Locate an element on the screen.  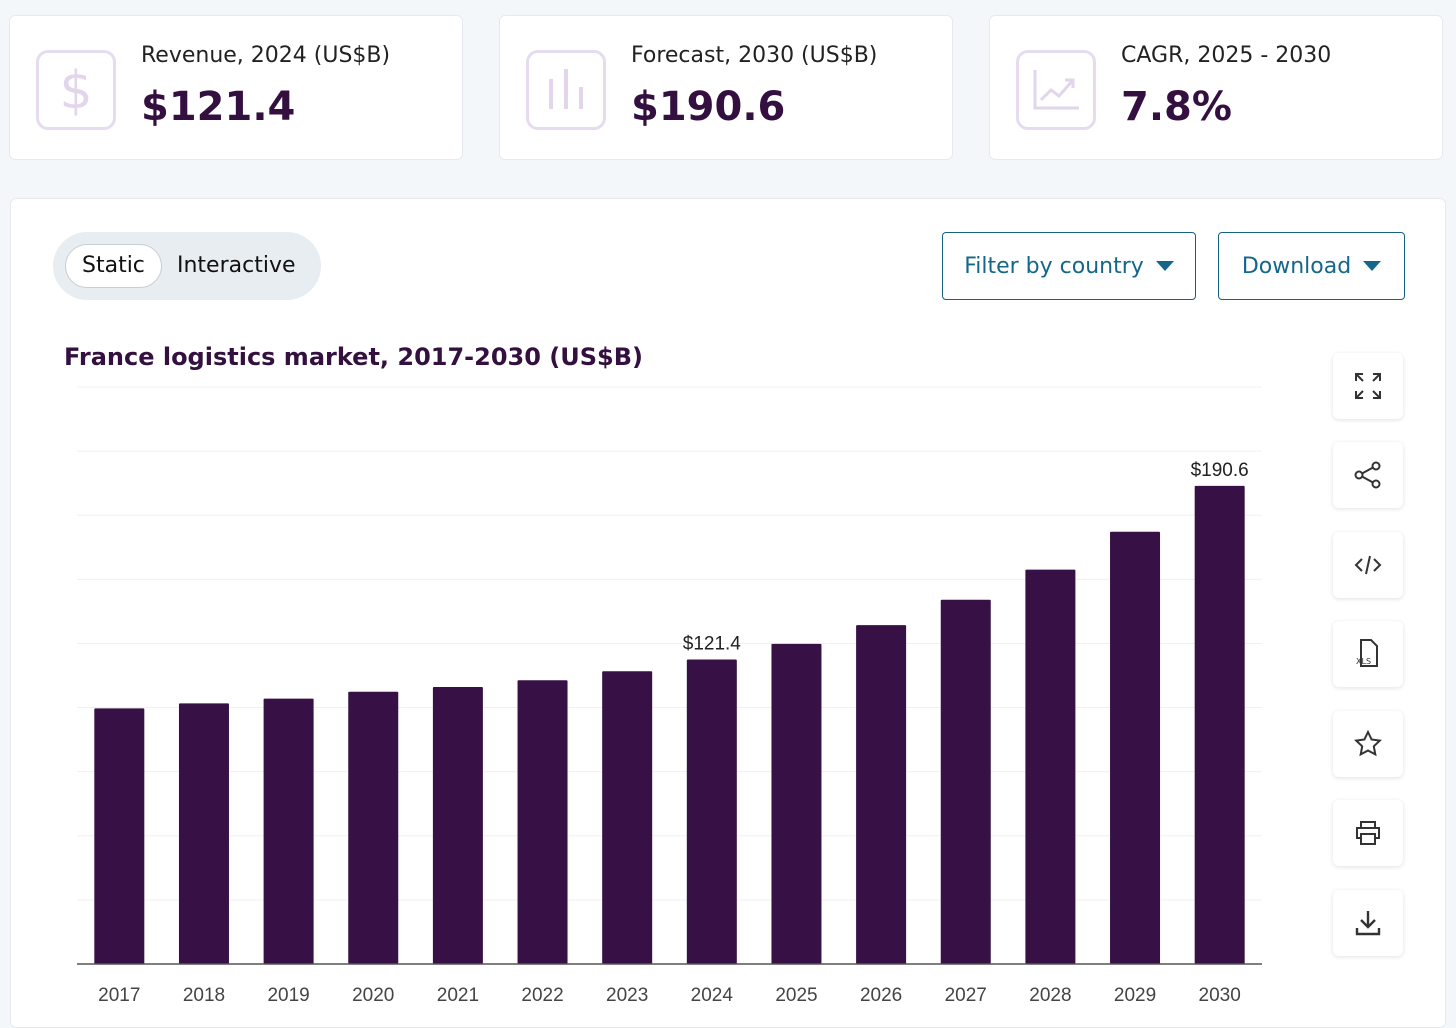
embed-code-icon is located at coordinates (1368, 565).